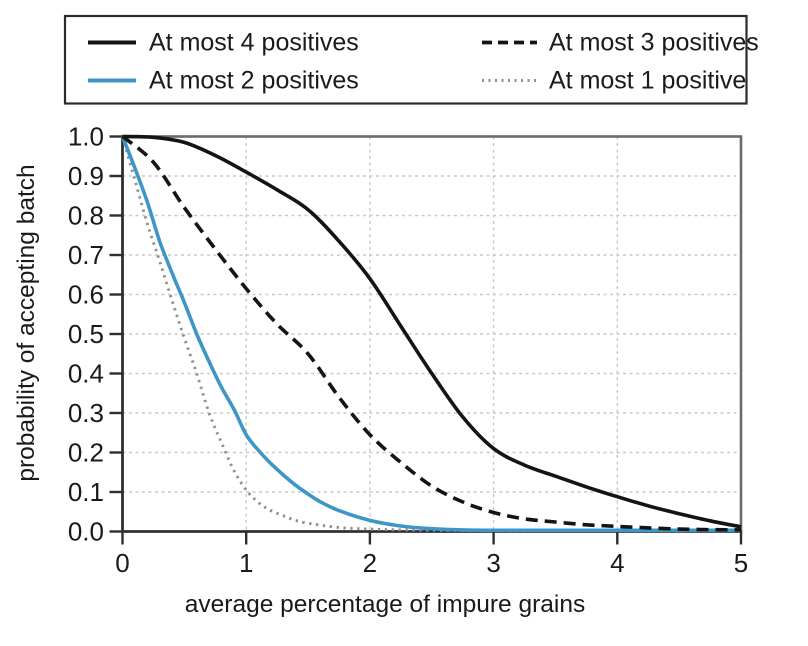 This screenshot has height=646, width=808. I want to click on y-tick-label: 0.2, so click(86, 453).